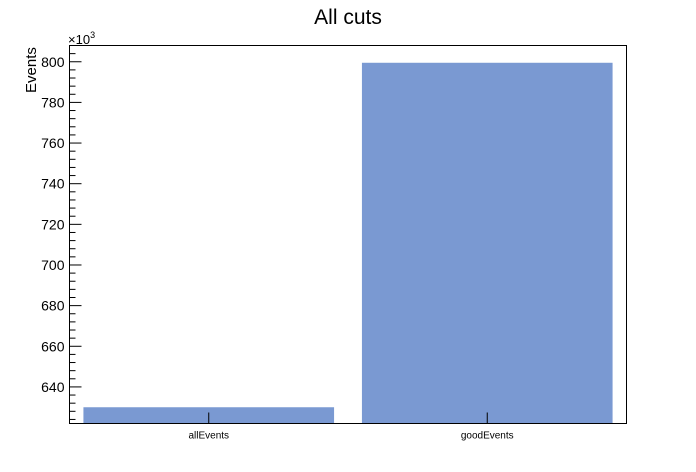  What do you see at coordinates (208, 436) in the screenshot?
I see `x-tick-label-allEvents: allEvents` at bounding box center [208, 436].